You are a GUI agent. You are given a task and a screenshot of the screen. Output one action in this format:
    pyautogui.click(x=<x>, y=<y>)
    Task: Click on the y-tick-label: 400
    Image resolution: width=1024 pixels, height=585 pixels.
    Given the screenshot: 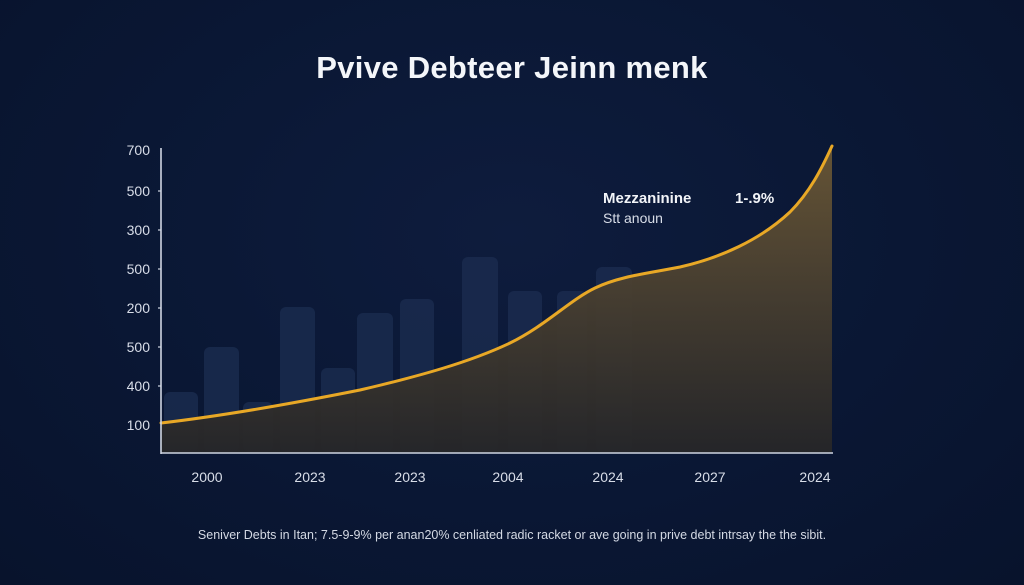 What is the action you would take?
    pyautogui.click(x=138, y=386)
    